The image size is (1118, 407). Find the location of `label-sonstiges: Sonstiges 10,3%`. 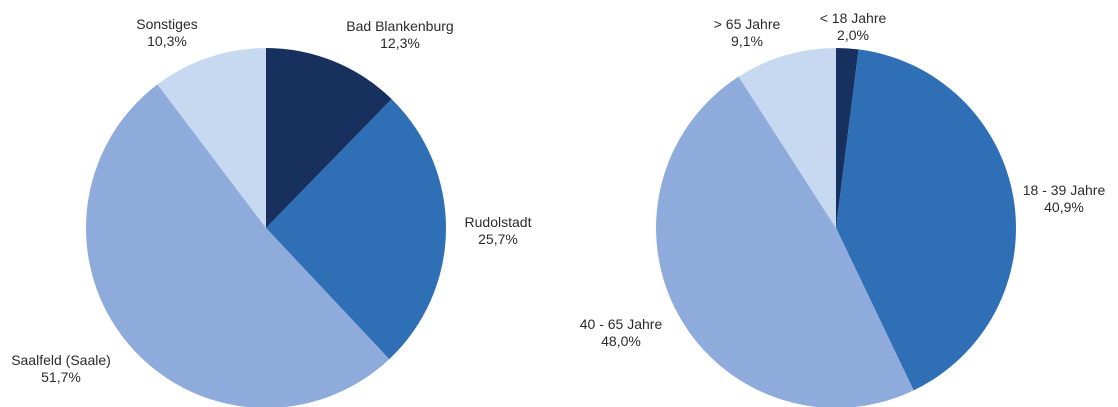

label-sonstiges: Sonstiges 10,3% is located at coordinates (167, 33).